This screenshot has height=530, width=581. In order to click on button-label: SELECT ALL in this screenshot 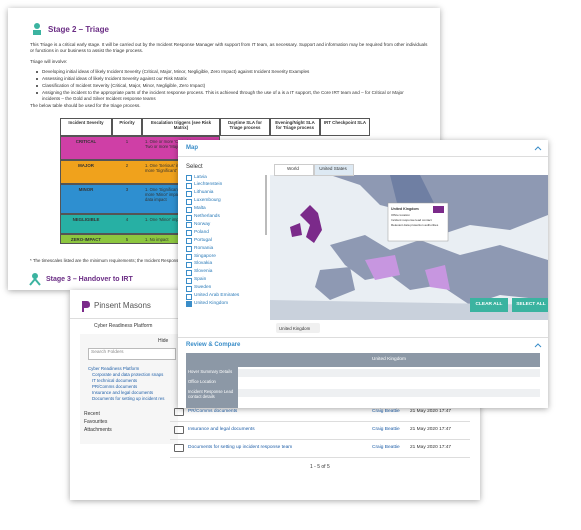, I will do `click(531, 304)`.